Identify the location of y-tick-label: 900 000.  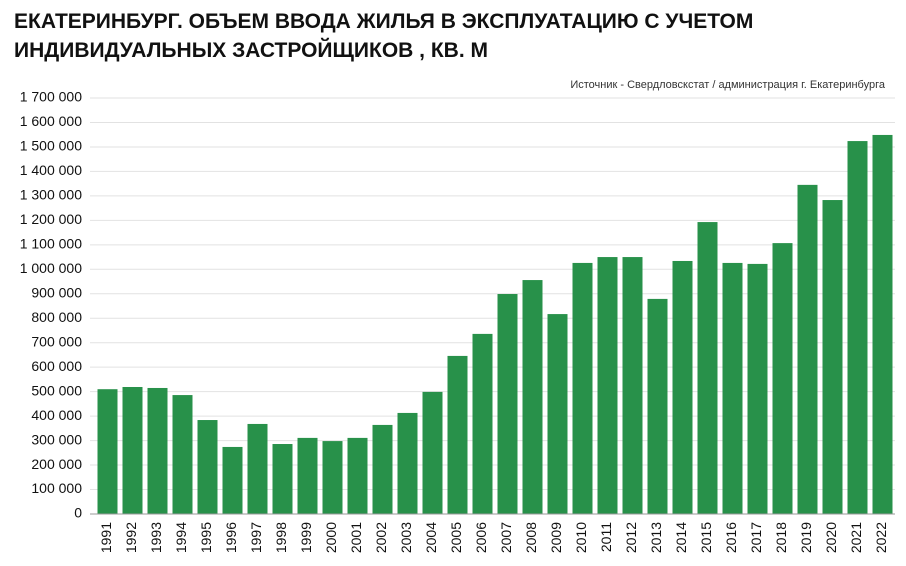
(56, 292).